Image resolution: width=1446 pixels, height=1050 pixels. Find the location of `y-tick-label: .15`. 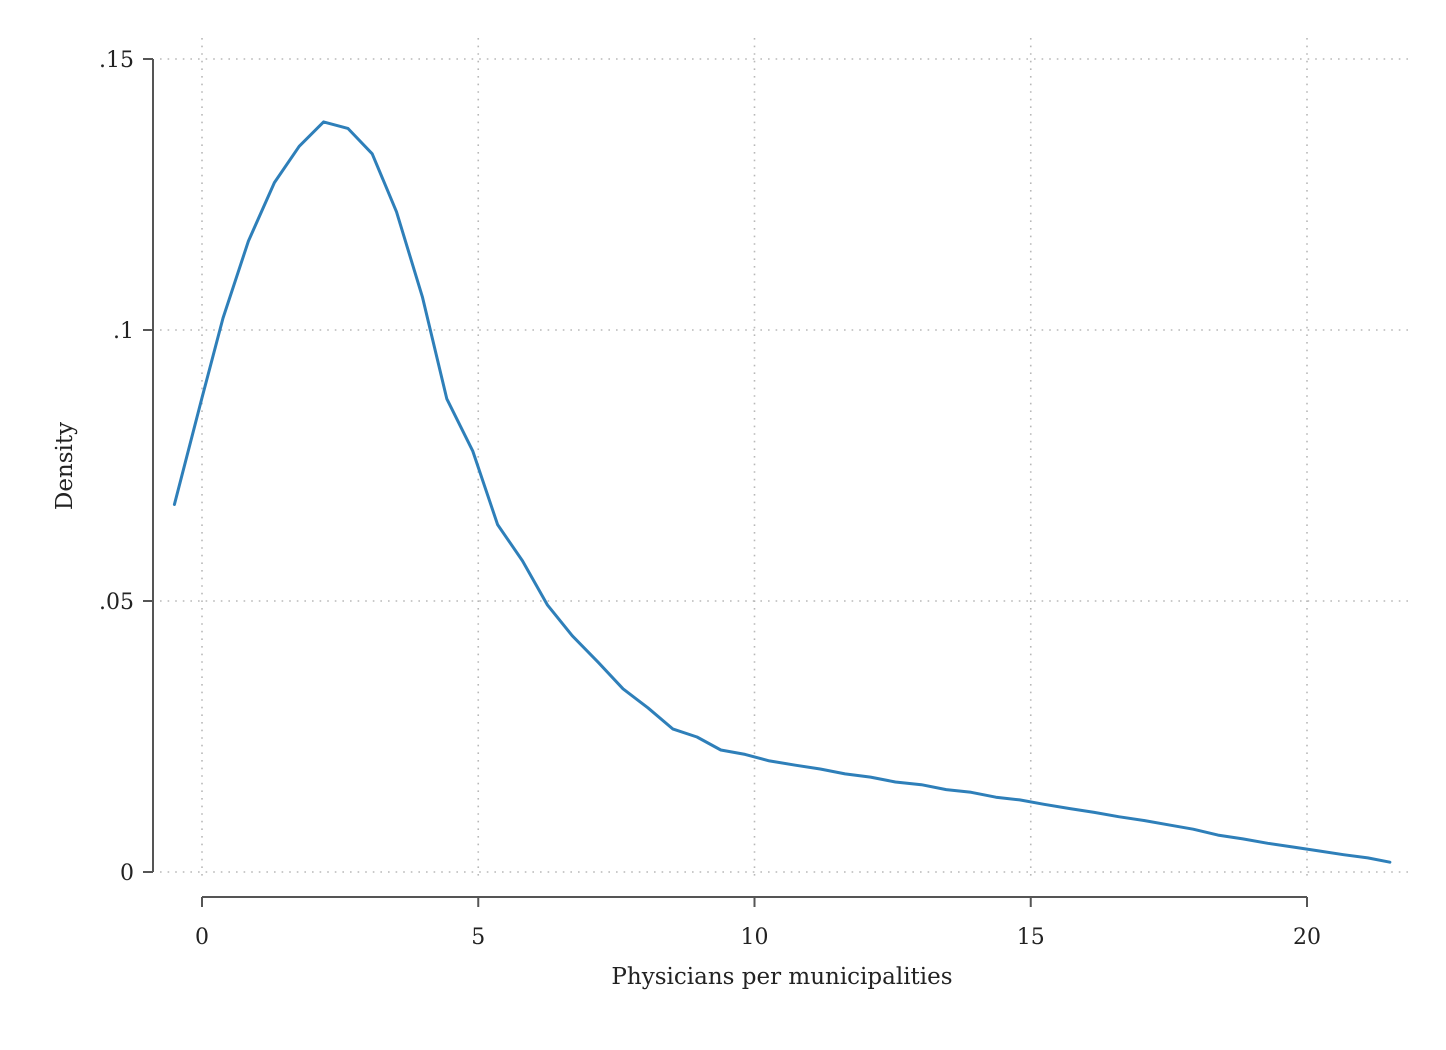

y-tick-label: .15 is located at coordinates (116, 60).